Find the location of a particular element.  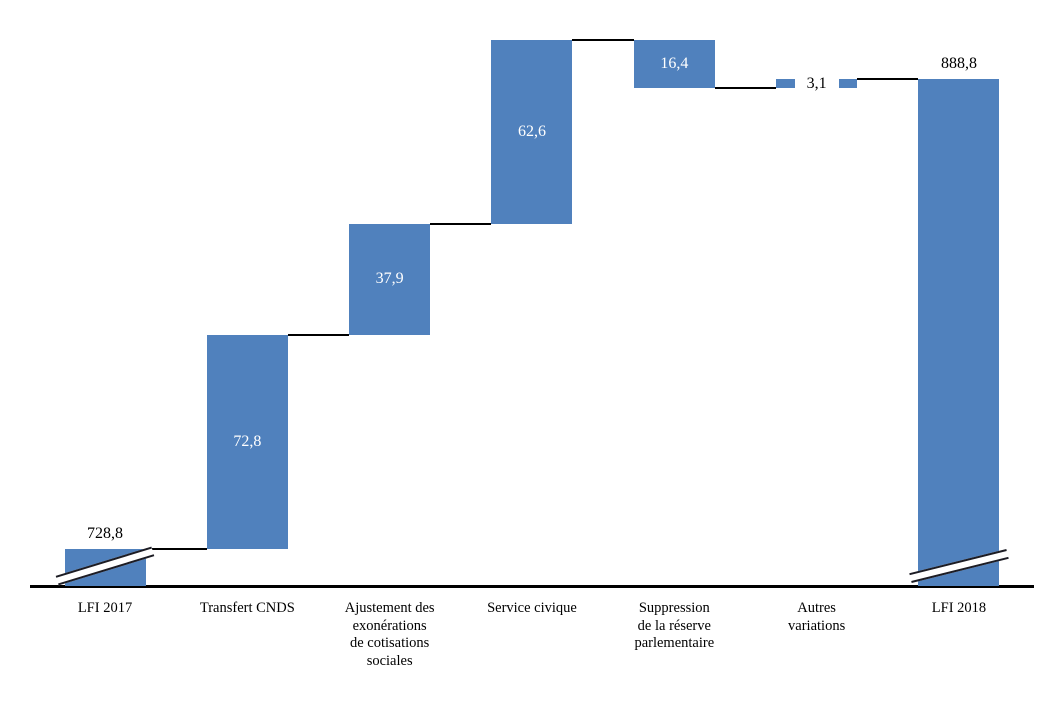

value-label-lfi-2018: 888,8 is located at coordinates (958, 63).